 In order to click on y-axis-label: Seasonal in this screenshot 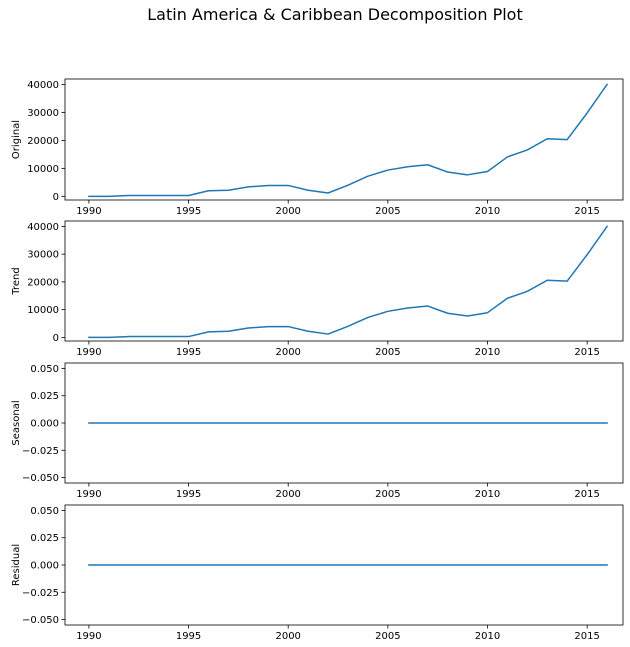, I will do `click(16, 422)`.